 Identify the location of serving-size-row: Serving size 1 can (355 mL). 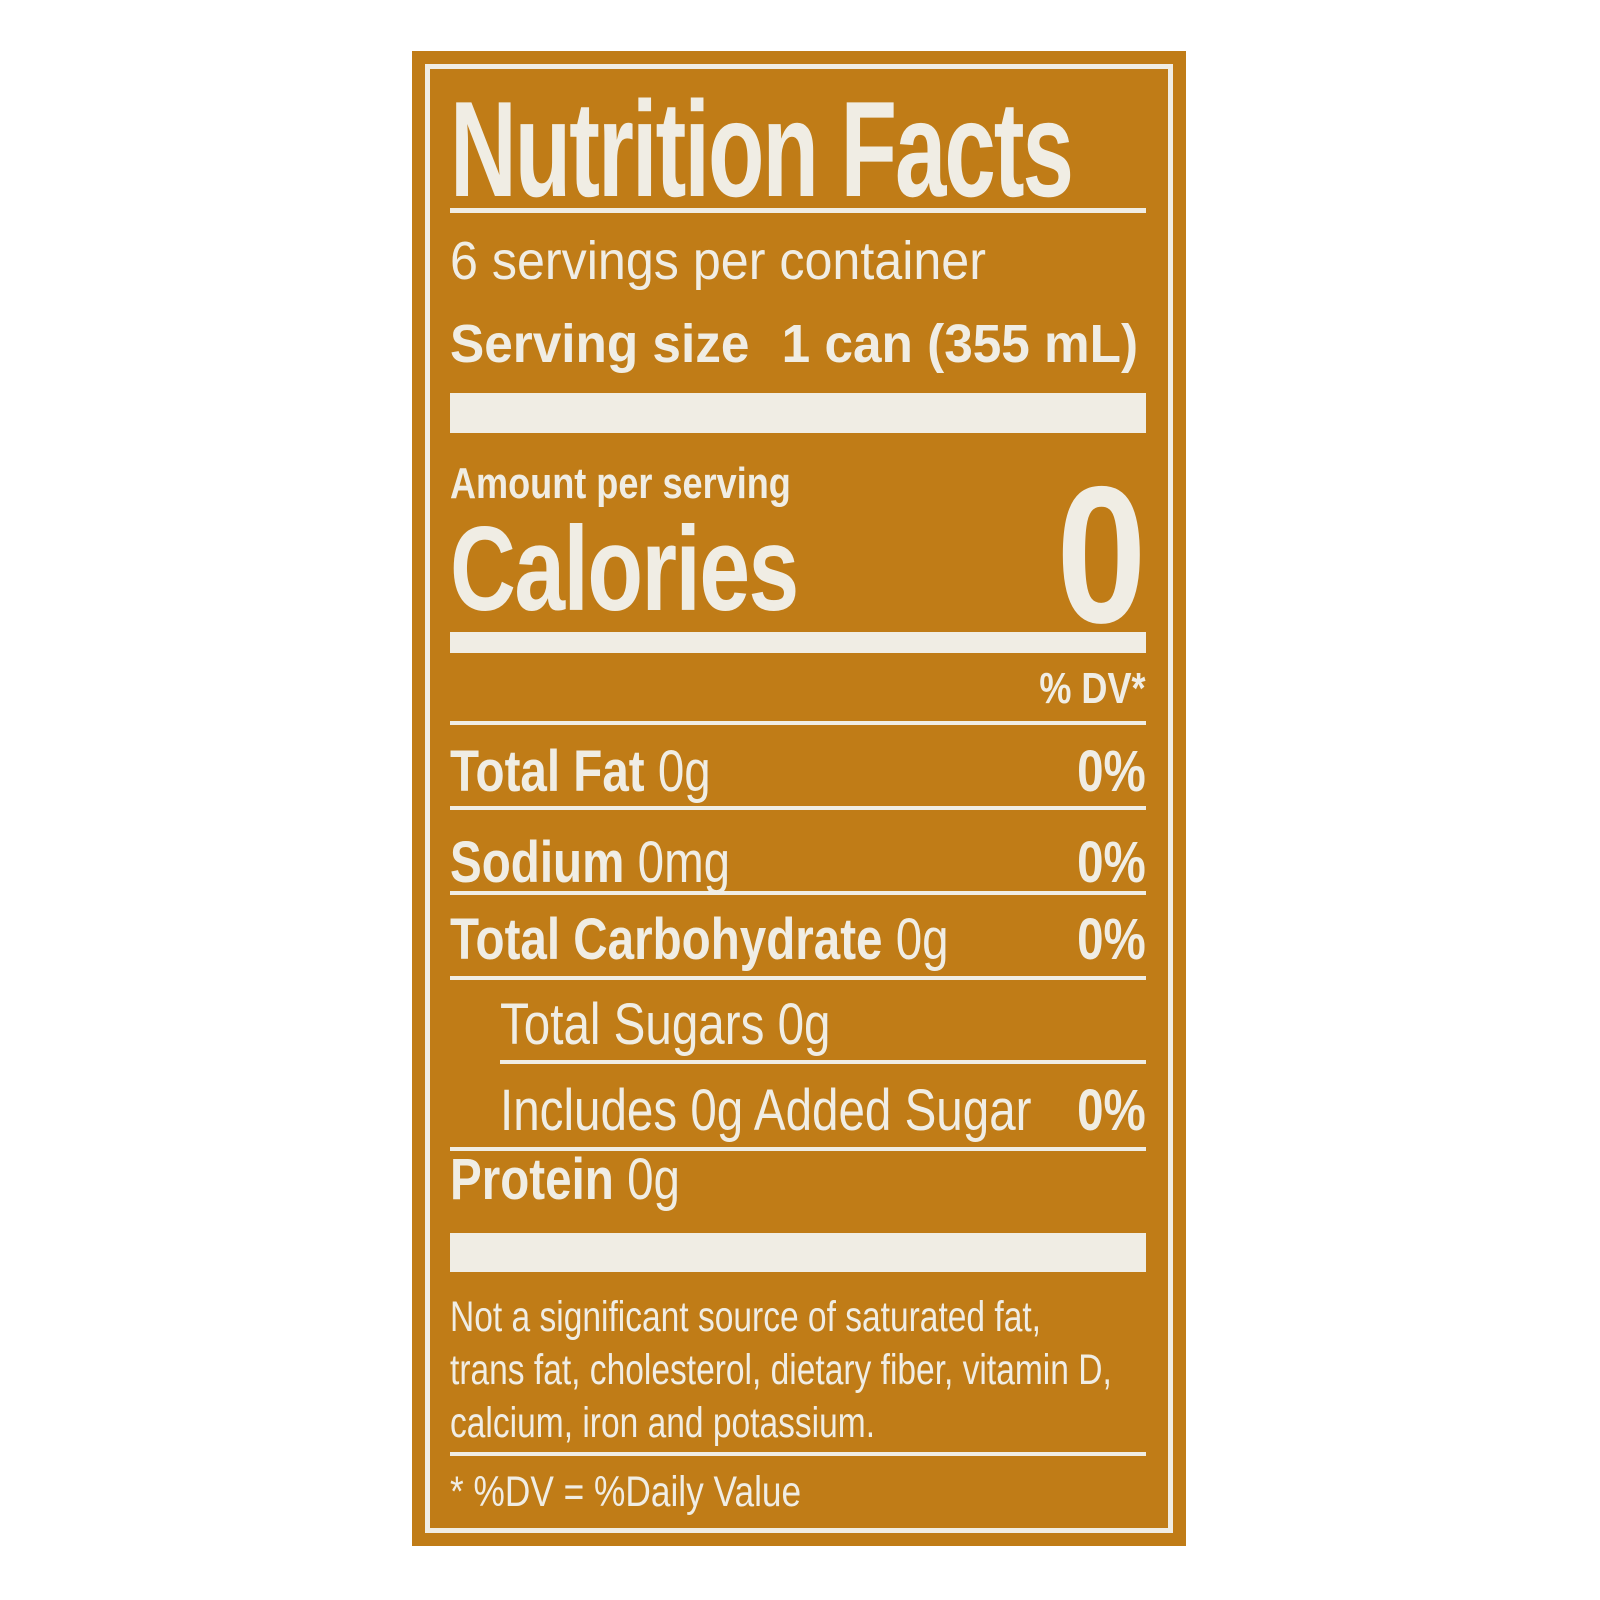
(798, 344).